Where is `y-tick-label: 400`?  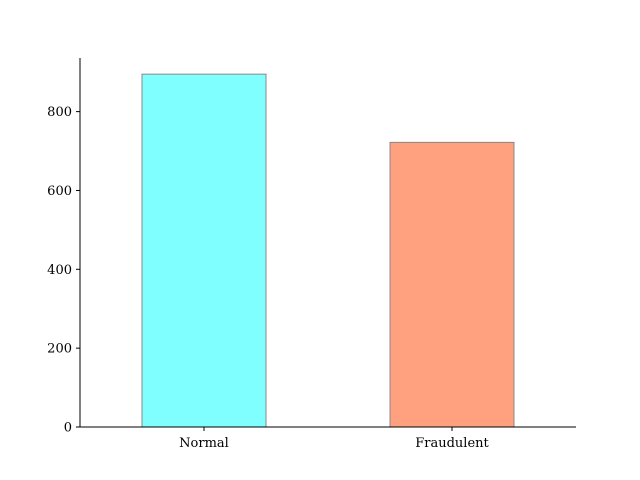 y-tick-label: 400 is located at coordinates (59, 270).